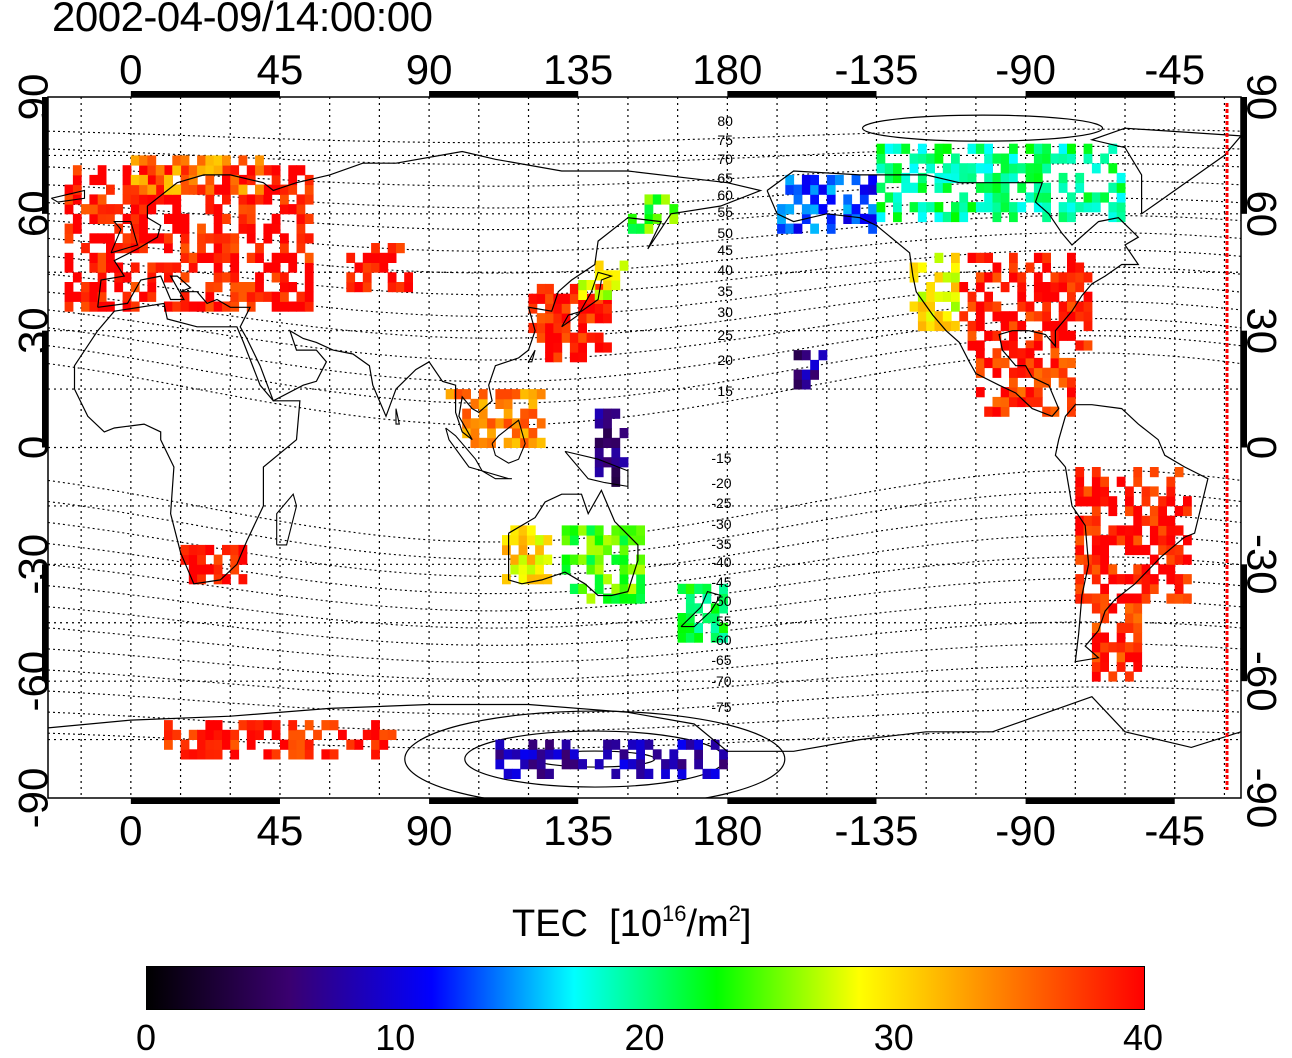 The width and height of the screenshot is (1292, 1058). What do you see at coordinates (1261, 798) in the screenshot?
I see `right-tick-label: -90` at bounding box center [1261, 798].